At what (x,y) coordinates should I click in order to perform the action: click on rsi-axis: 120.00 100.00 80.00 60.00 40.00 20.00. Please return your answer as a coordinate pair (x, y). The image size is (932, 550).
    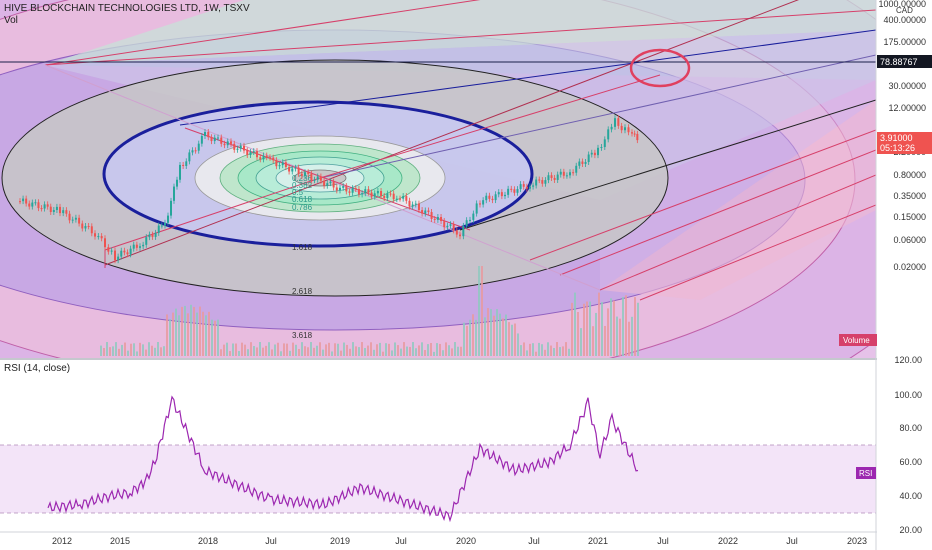
    Looking at the image, I should click on (908, 445).